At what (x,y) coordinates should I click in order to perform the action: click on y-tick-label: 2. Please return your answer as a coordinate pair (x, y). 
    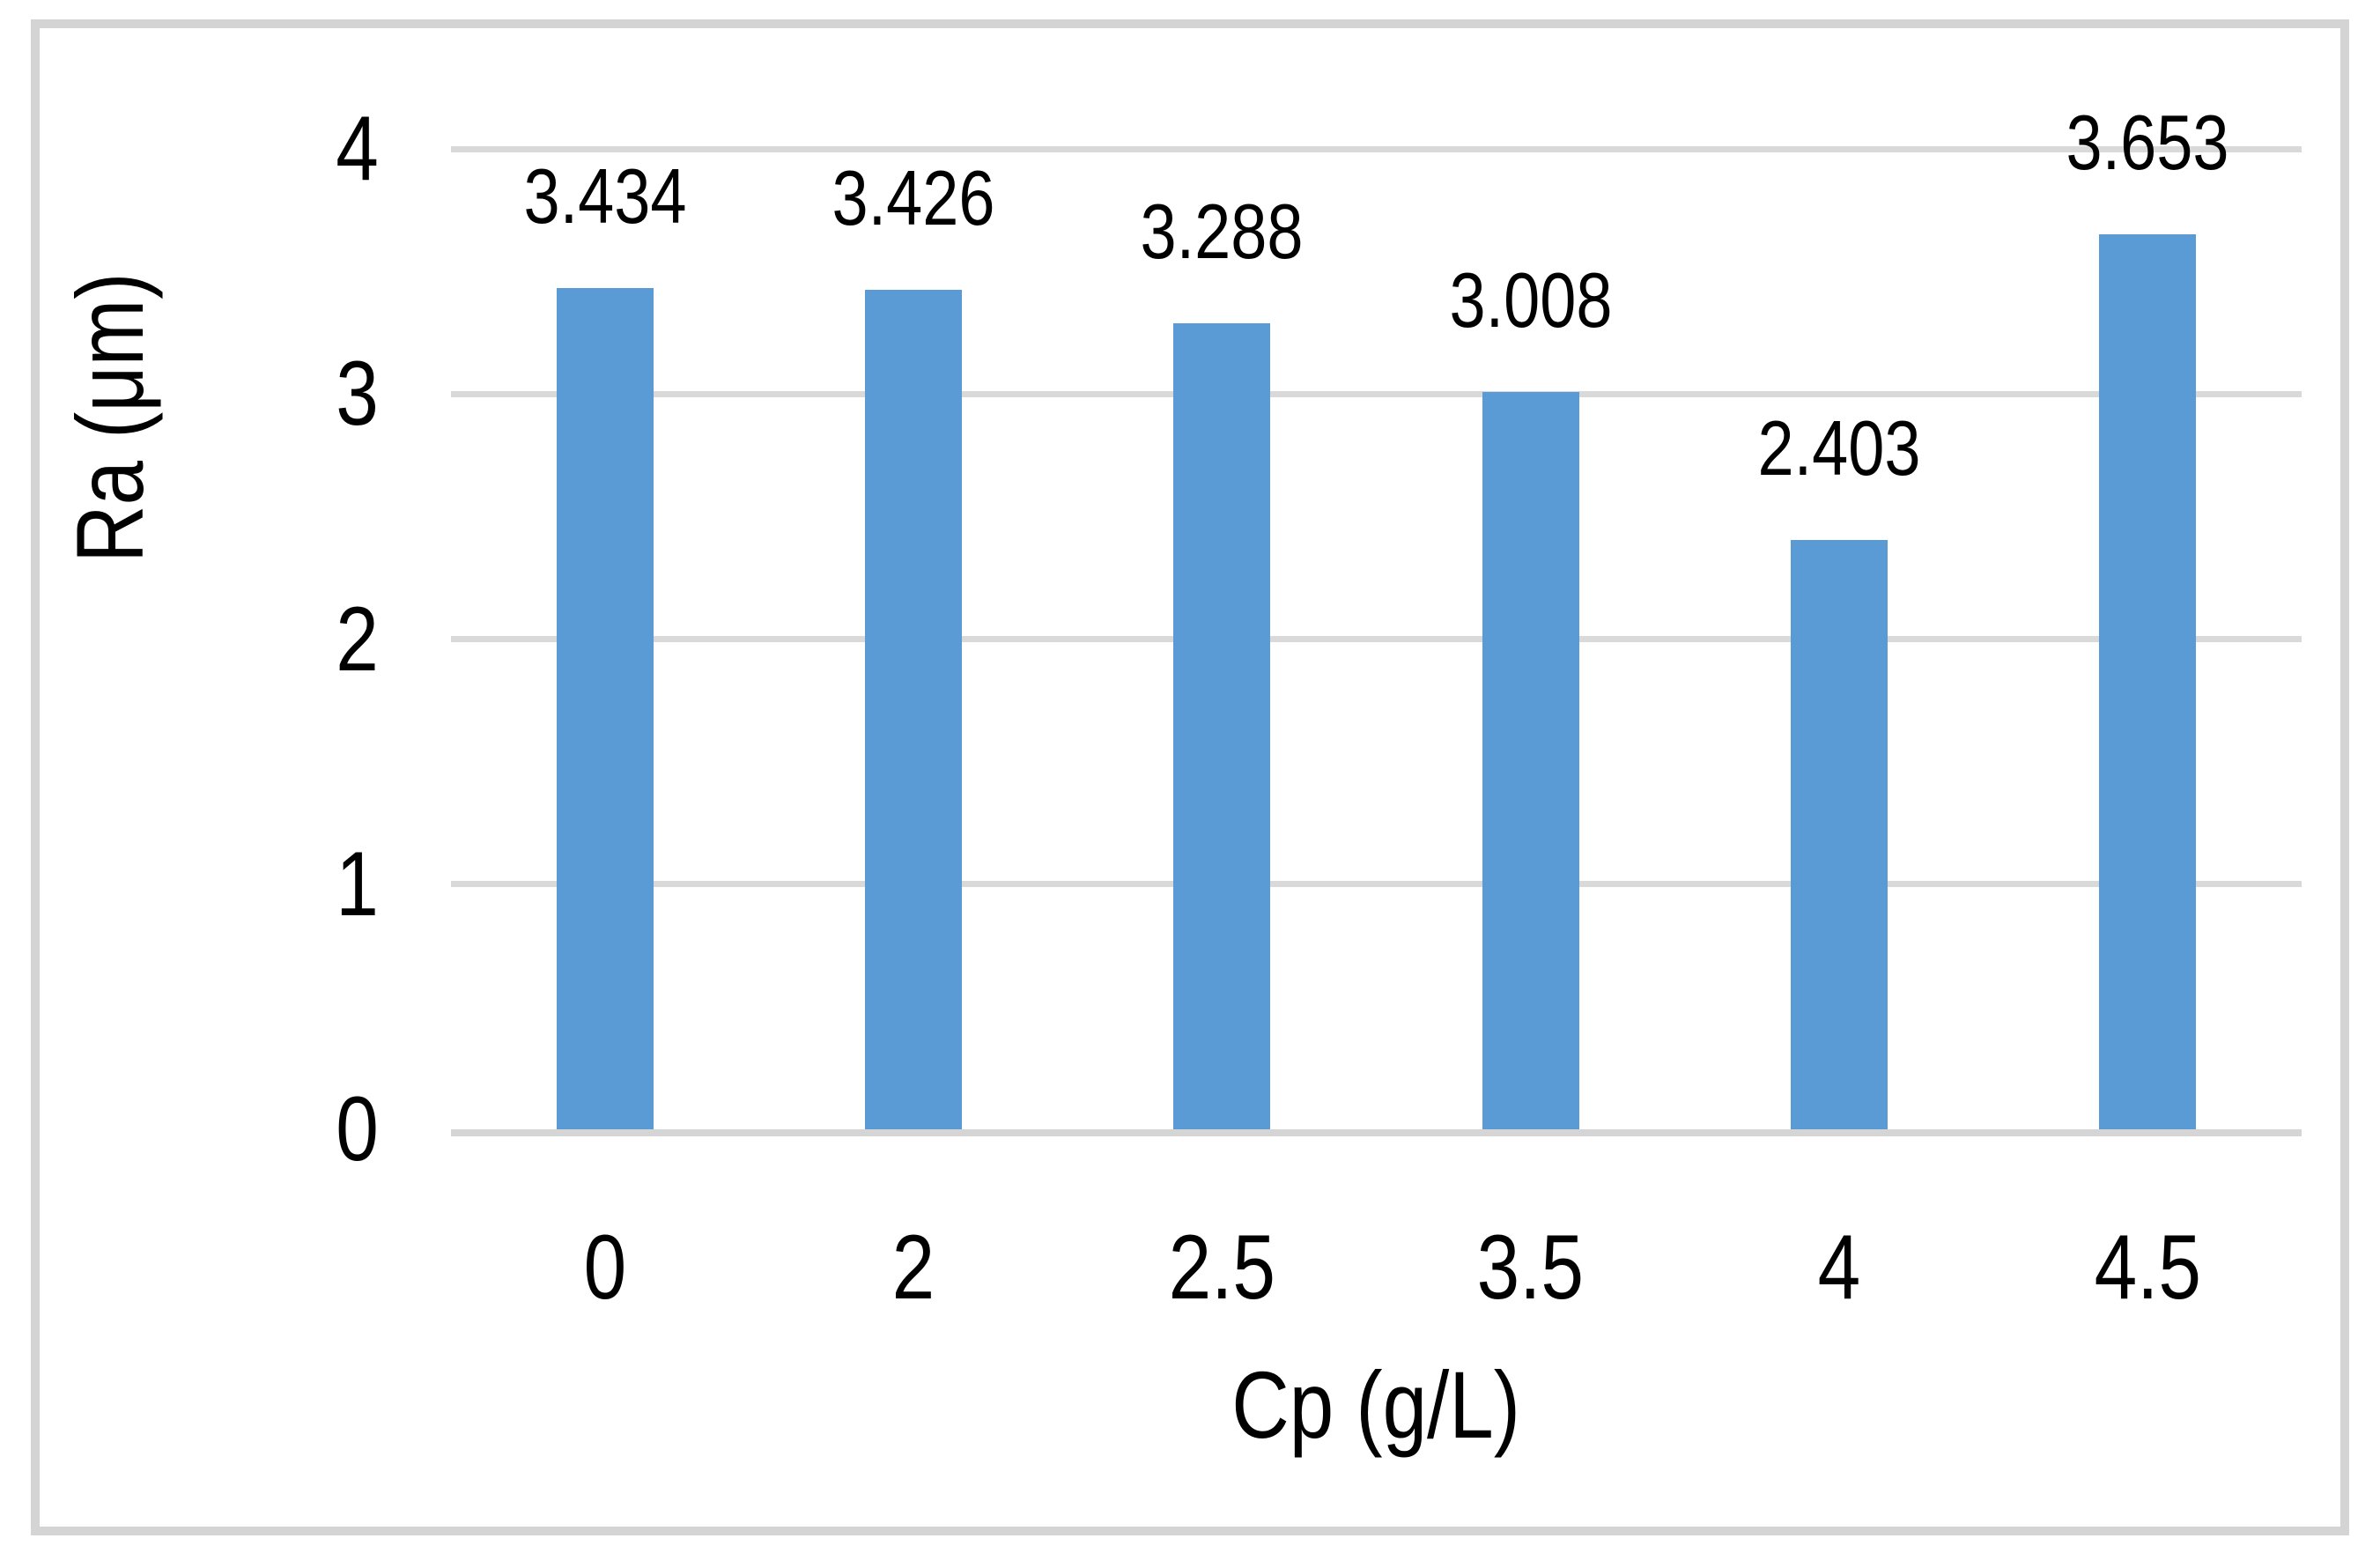
    Looking at the image, I should click on (353, 639).